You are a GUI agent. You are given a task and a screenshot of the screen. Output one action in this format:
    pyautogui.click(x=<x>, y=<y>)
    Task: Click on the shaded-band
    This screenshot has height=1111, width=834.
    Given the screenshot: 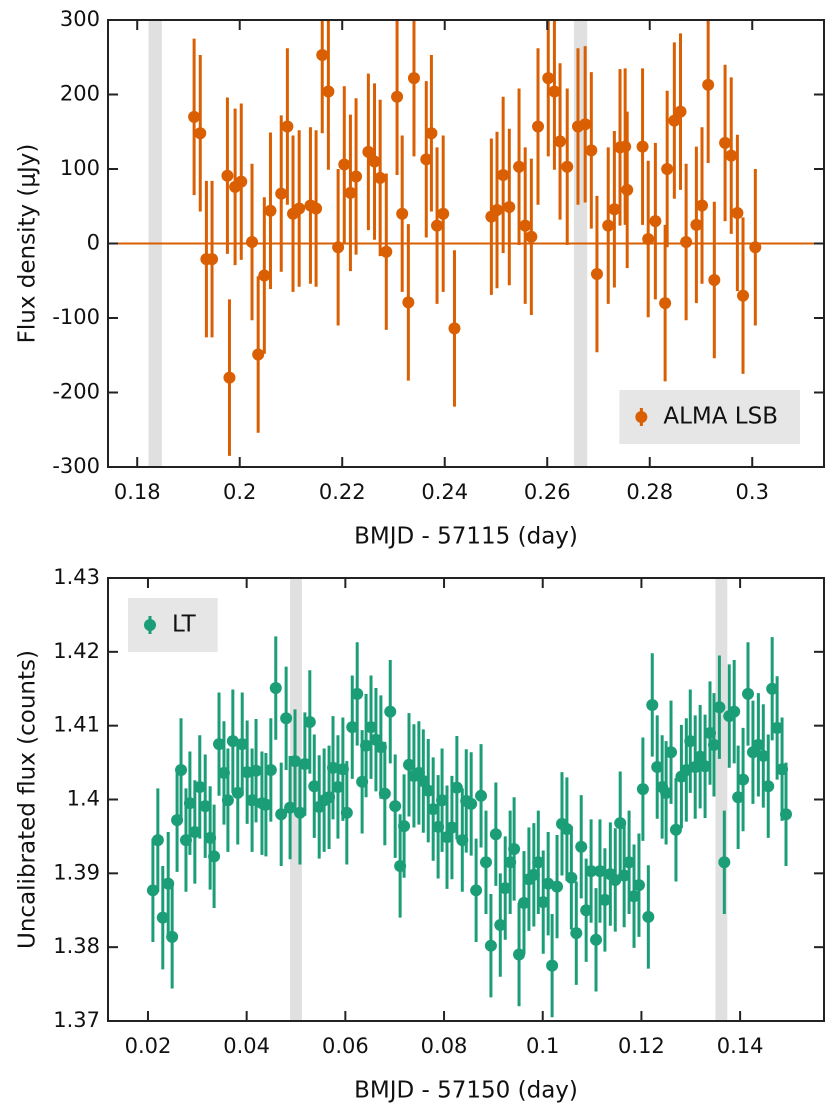 What is the action you would take?
    pyautogui.click(x=721, y=799)
    